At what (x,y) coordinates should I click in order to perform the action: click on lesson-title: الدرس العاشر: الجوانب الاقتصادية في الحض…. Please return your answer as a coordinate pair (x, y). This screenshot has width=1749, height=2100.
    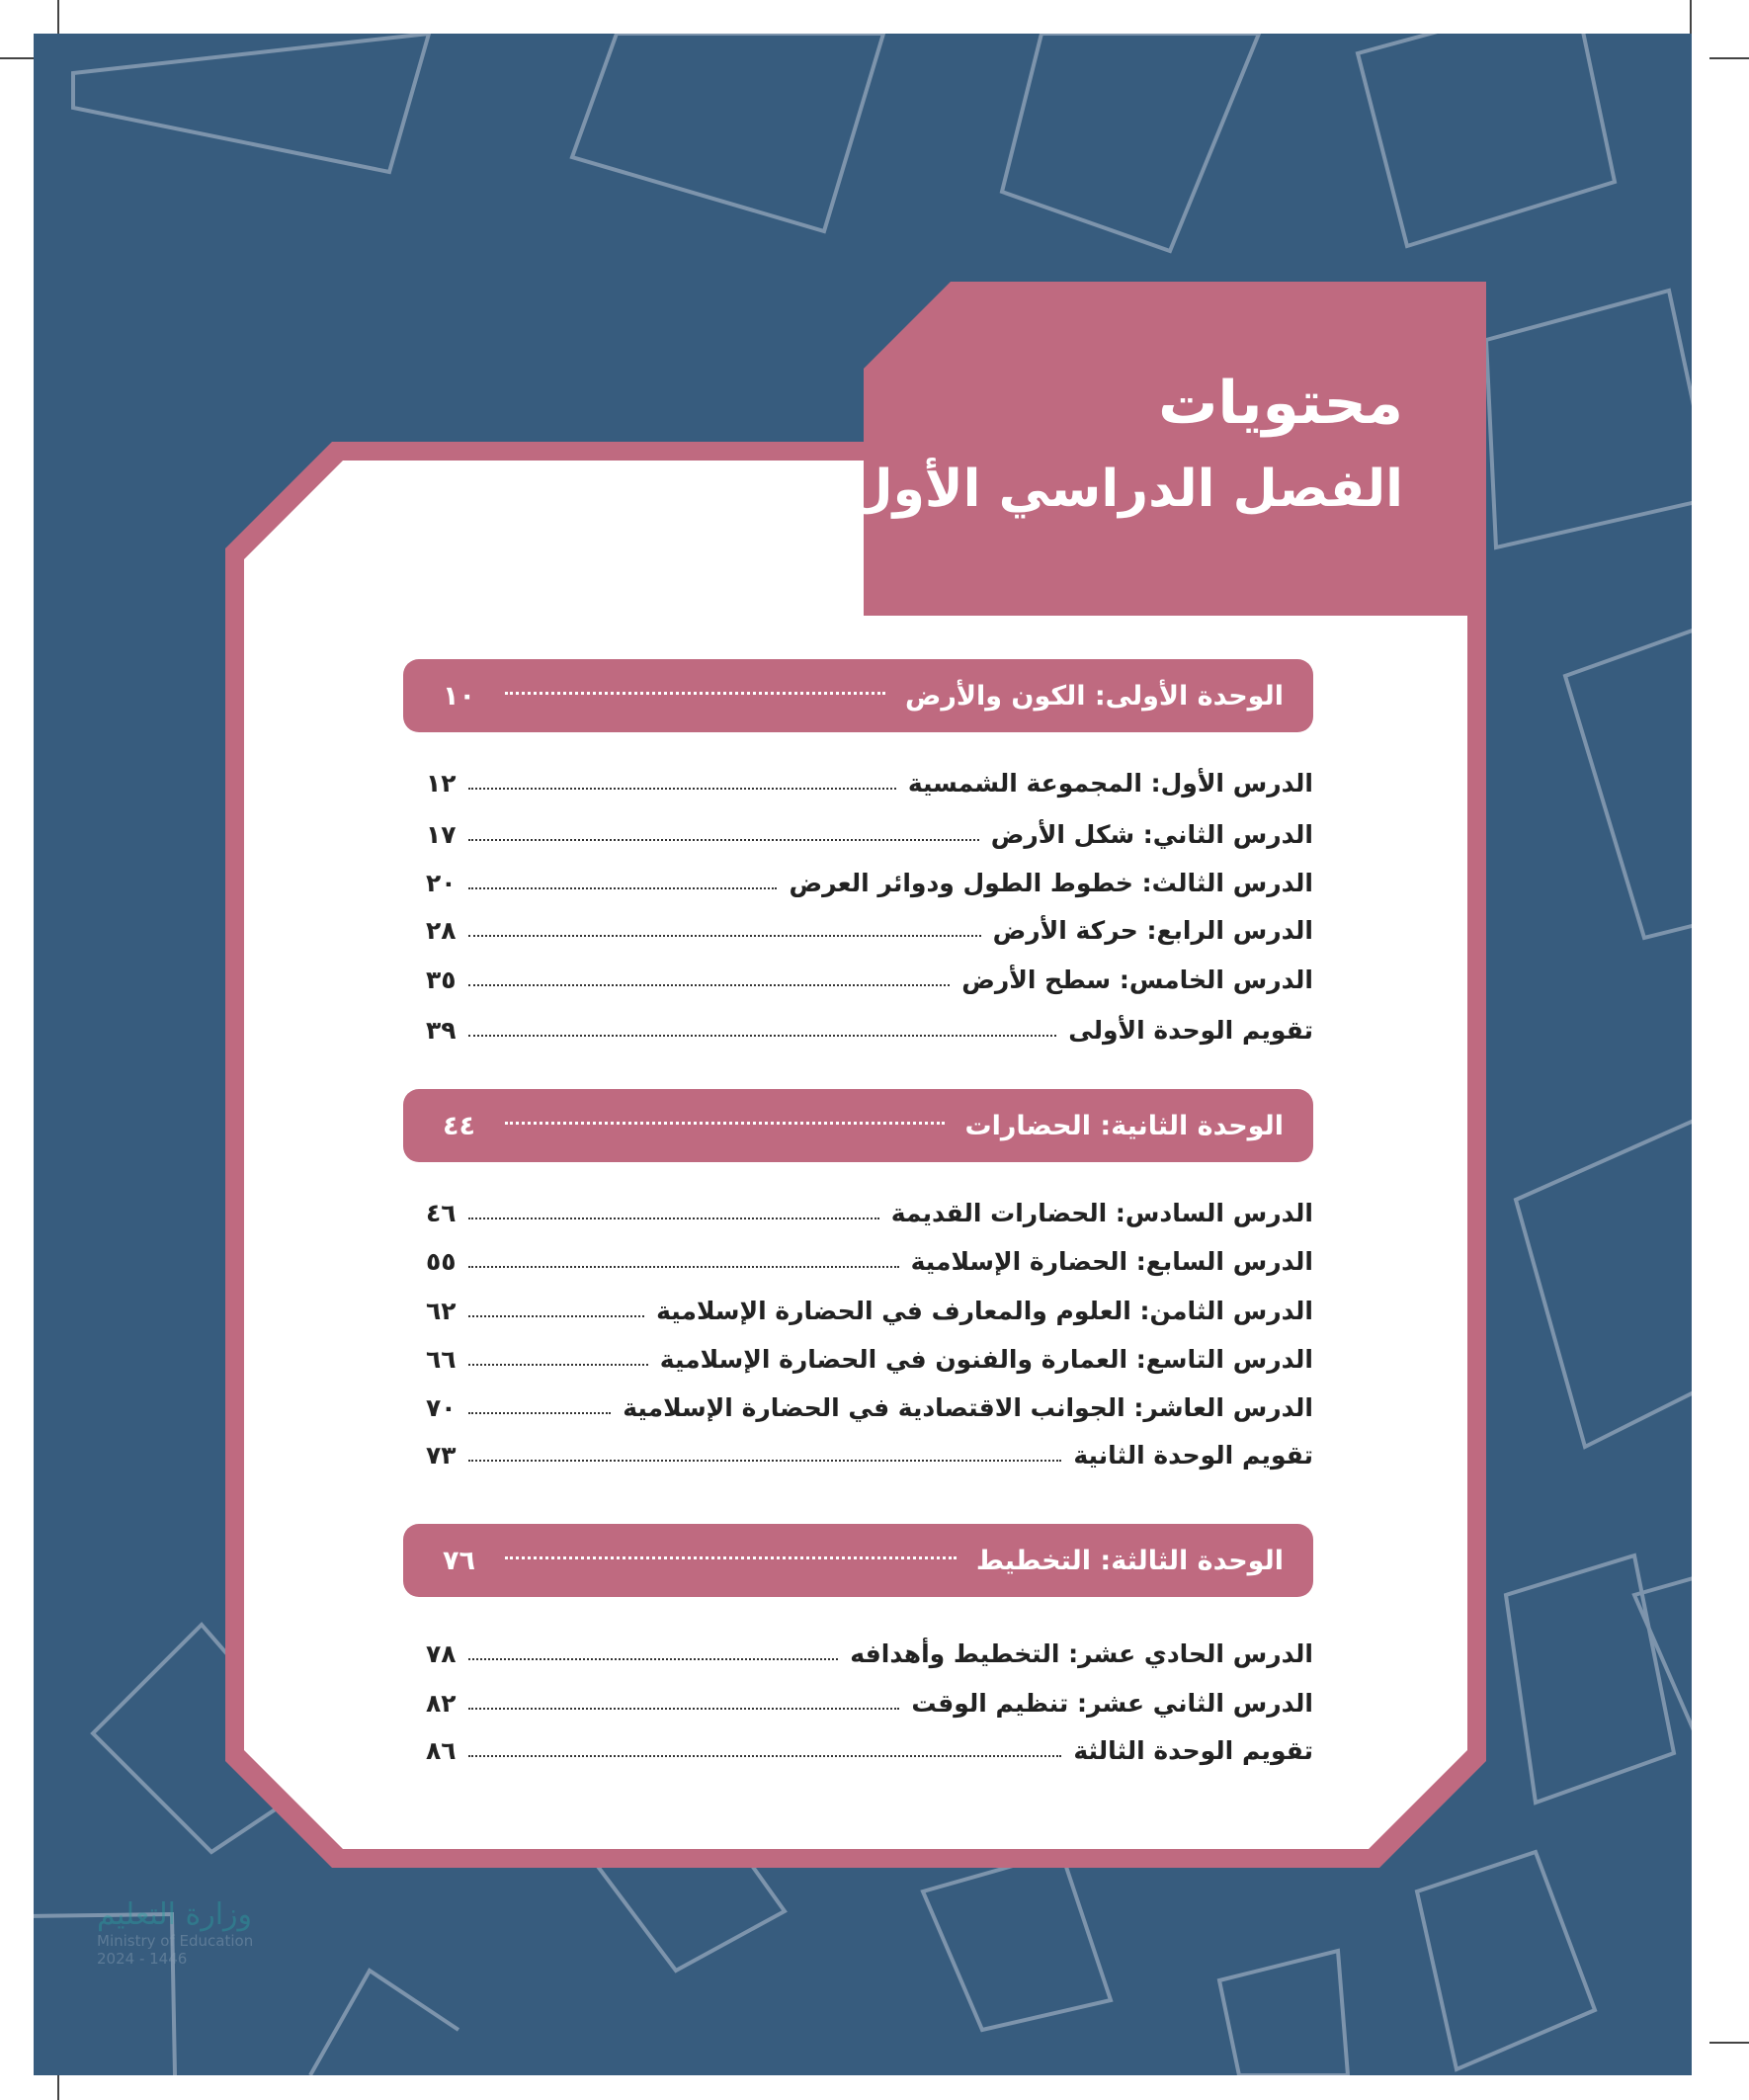
    Looking at the image, I should click on (968, 1407).